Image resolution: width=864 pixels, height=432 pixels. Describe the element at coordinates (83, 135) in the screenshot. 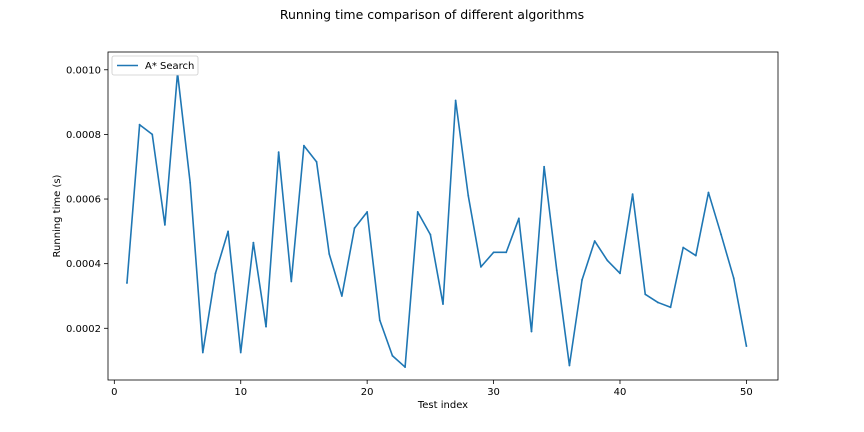

I see `y-tick-label: 0.0008` at that location.